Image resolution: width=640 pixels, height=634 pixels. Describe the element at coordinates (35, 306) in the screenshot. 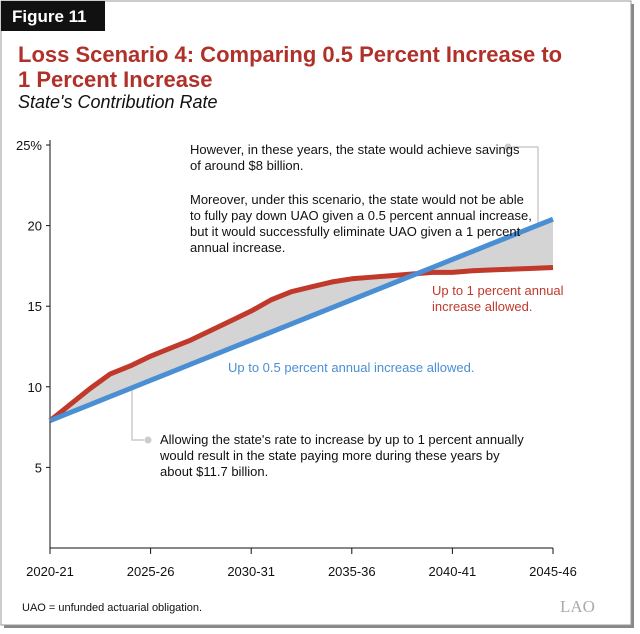

I see `y-tick-label: 15` at that location.